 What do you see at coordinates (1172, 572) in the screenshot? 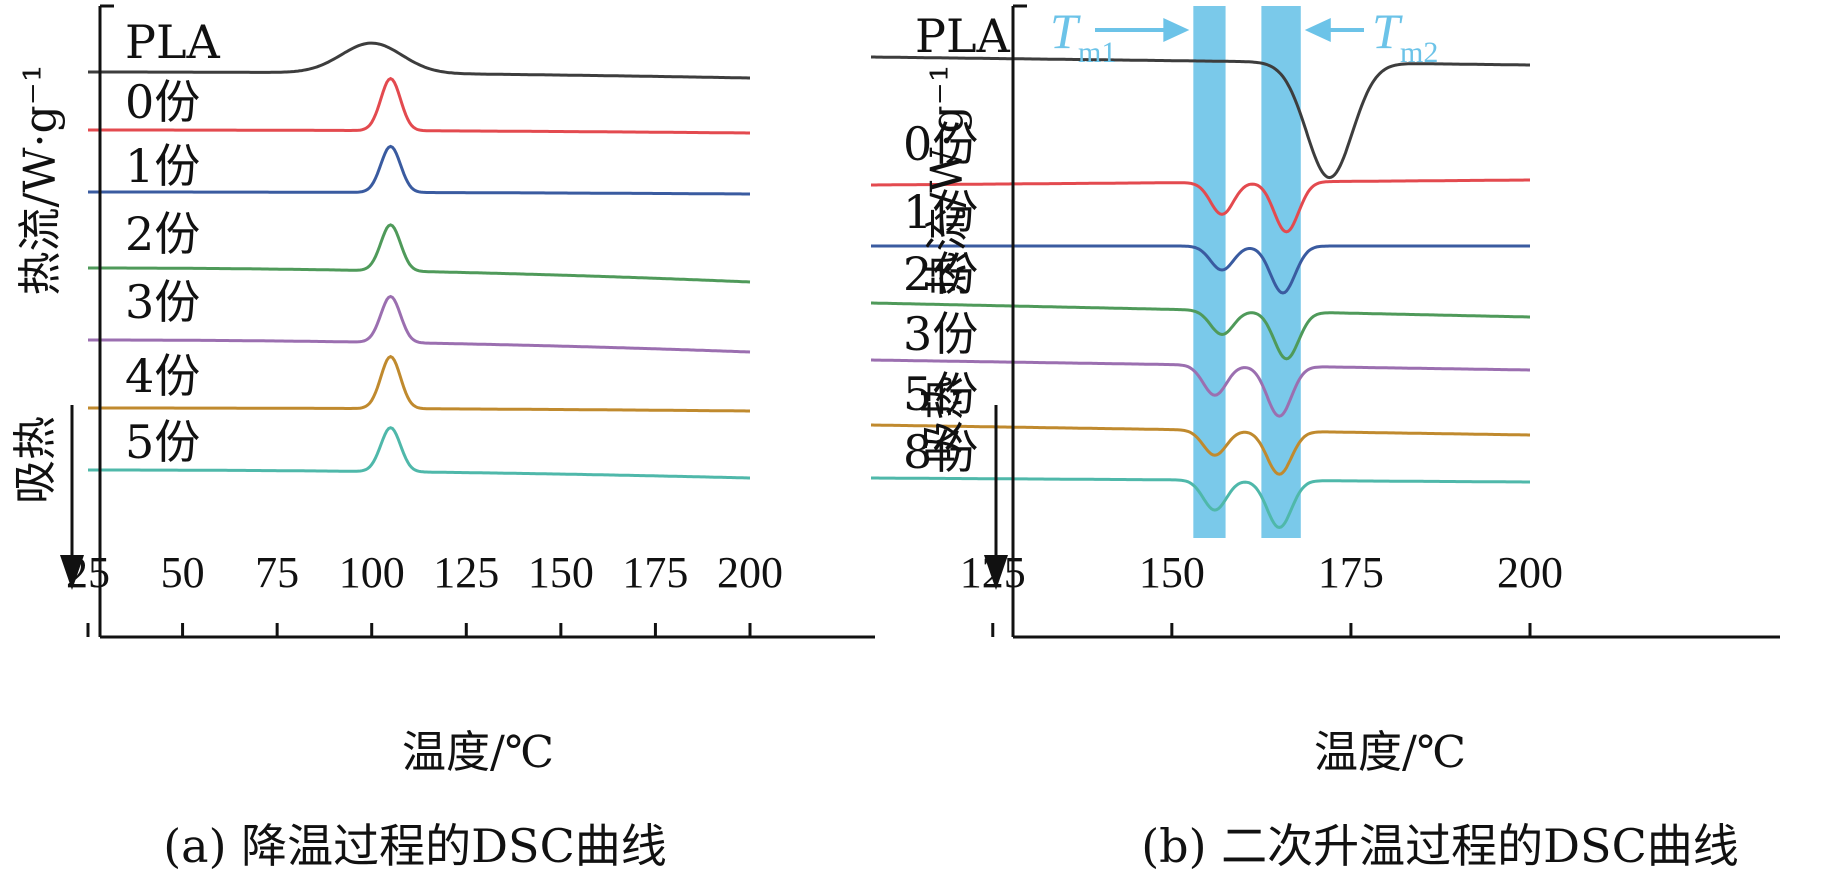
I see `panel-b-x-tick-label-1: 150` at bounding box center [1172, 572].